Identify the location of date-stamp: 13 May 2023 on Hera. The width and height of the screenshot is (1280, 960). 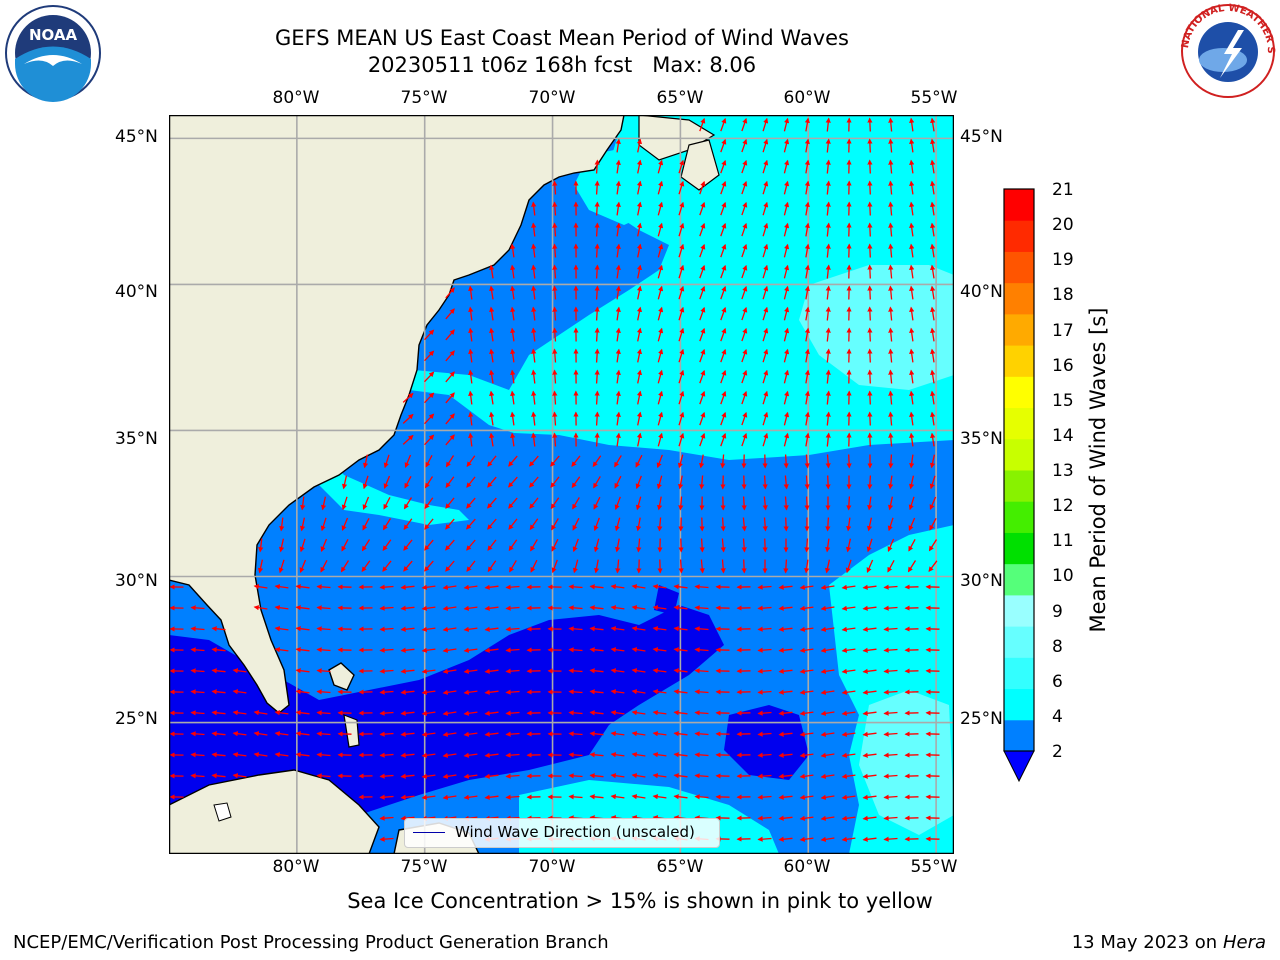
(1169, 942).